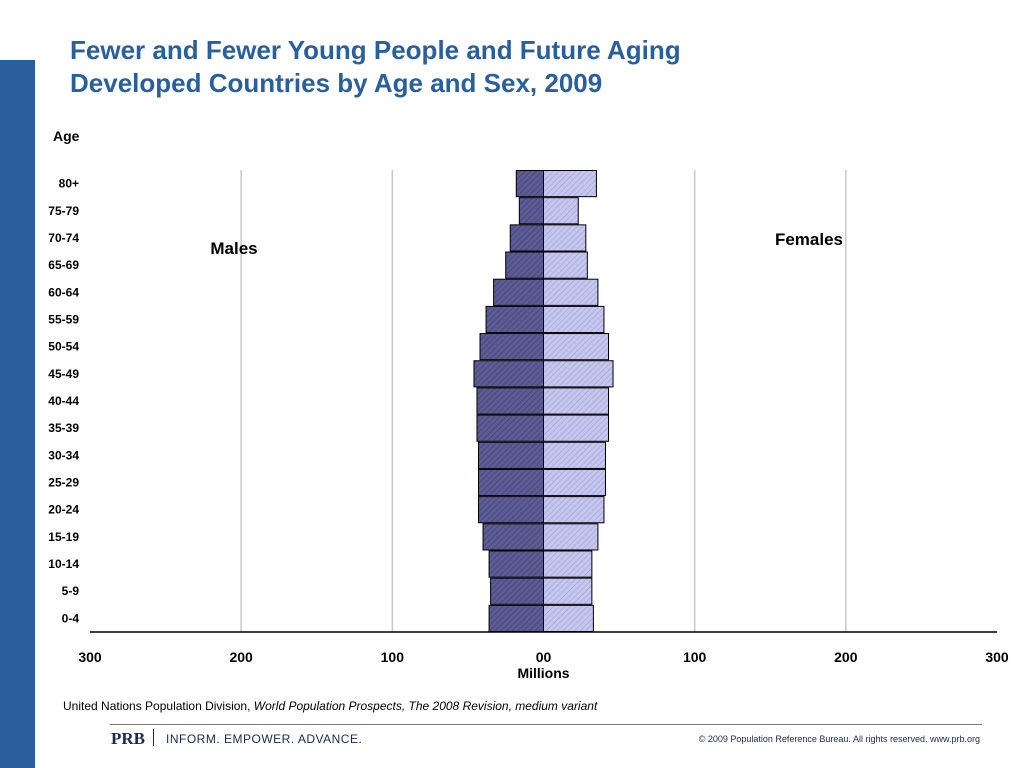  What do you see at coordinates (153, 737) in the screenshot?
I see `logo-separator` at bounding box center [153, 737].